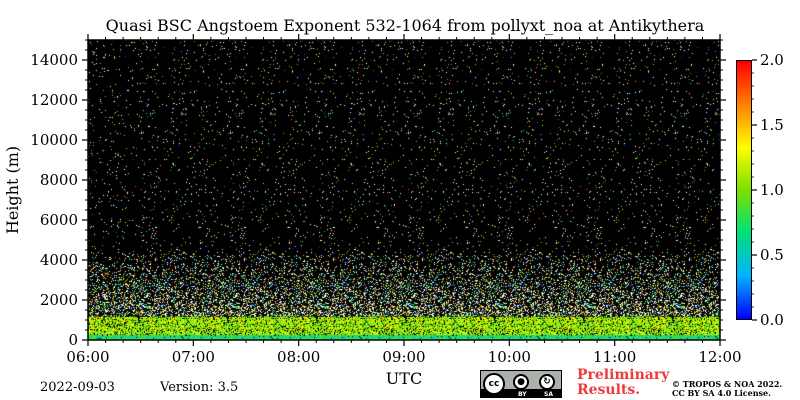 This screenshot has height=400, width=800. I want to click on badge-strip, so click(521, 393).